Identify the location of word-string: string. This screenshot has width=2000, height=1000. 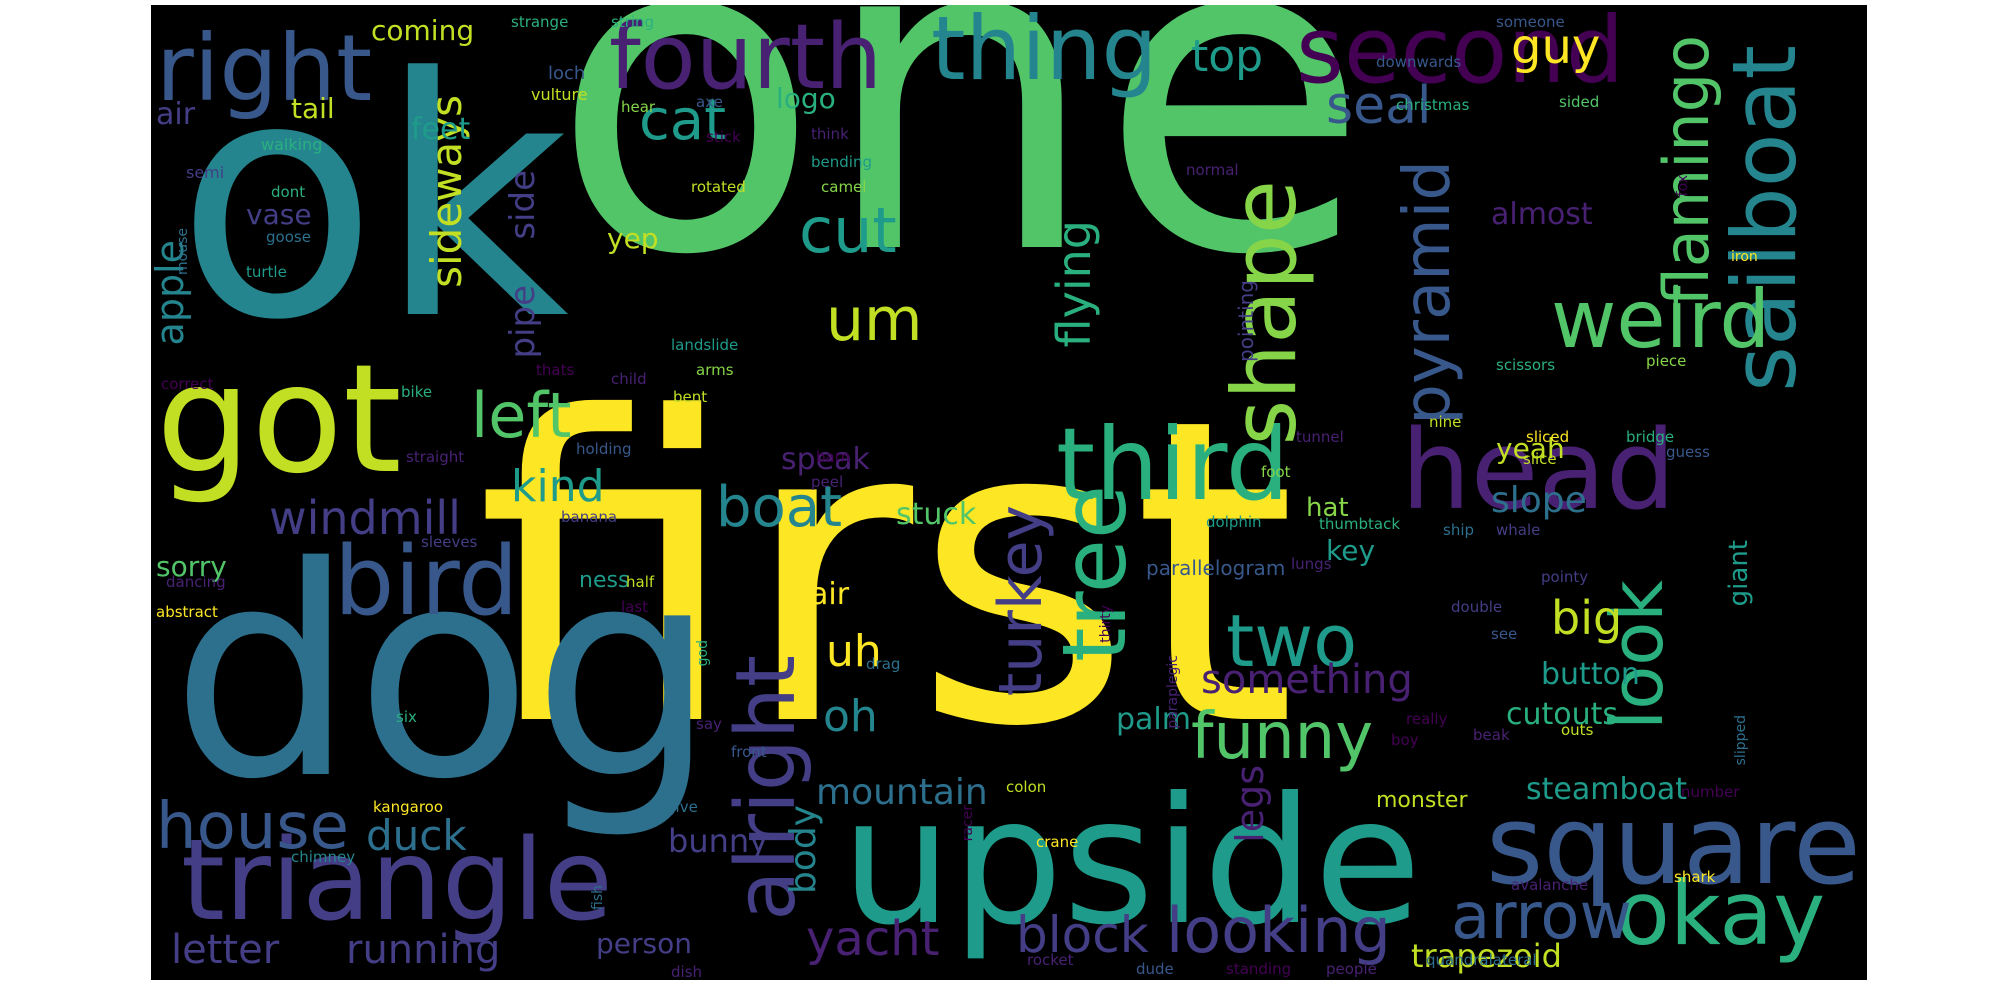
(633, 22).